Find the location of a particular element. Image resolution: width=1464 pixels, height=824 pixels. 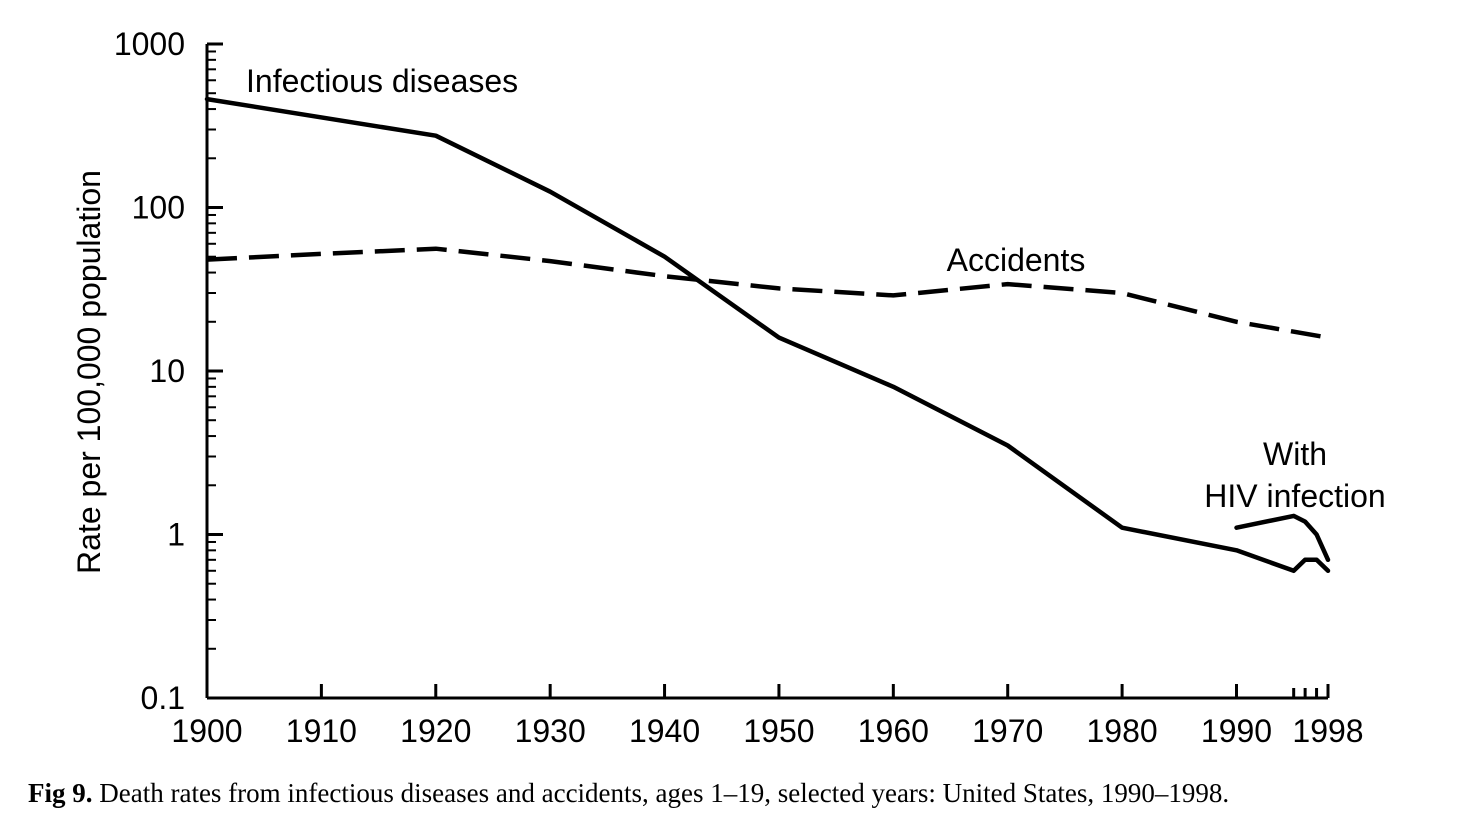

y-tick-label: 1000 is located at coordinates (149, 44).